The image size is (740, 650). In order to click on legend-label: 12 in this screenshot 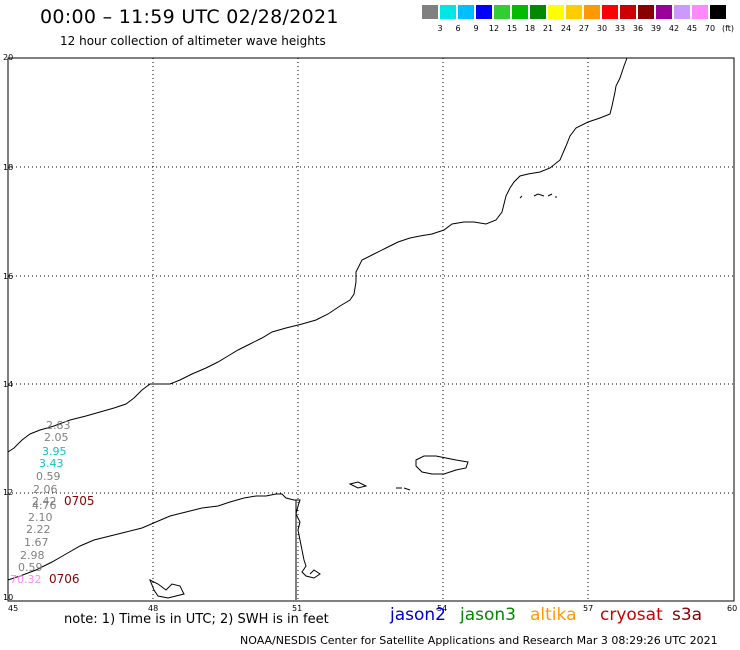, I will do `click(494, 28)`.